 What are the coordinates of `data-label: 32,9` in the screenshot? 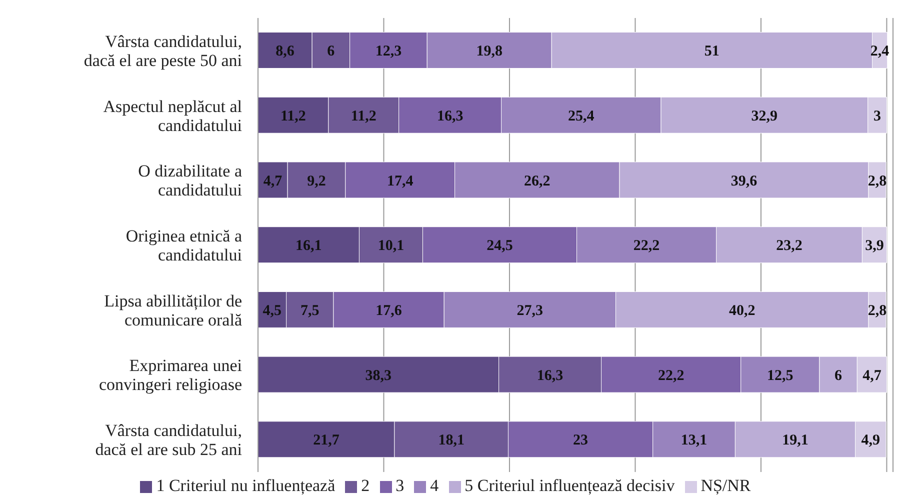 It's located at (764, 116).